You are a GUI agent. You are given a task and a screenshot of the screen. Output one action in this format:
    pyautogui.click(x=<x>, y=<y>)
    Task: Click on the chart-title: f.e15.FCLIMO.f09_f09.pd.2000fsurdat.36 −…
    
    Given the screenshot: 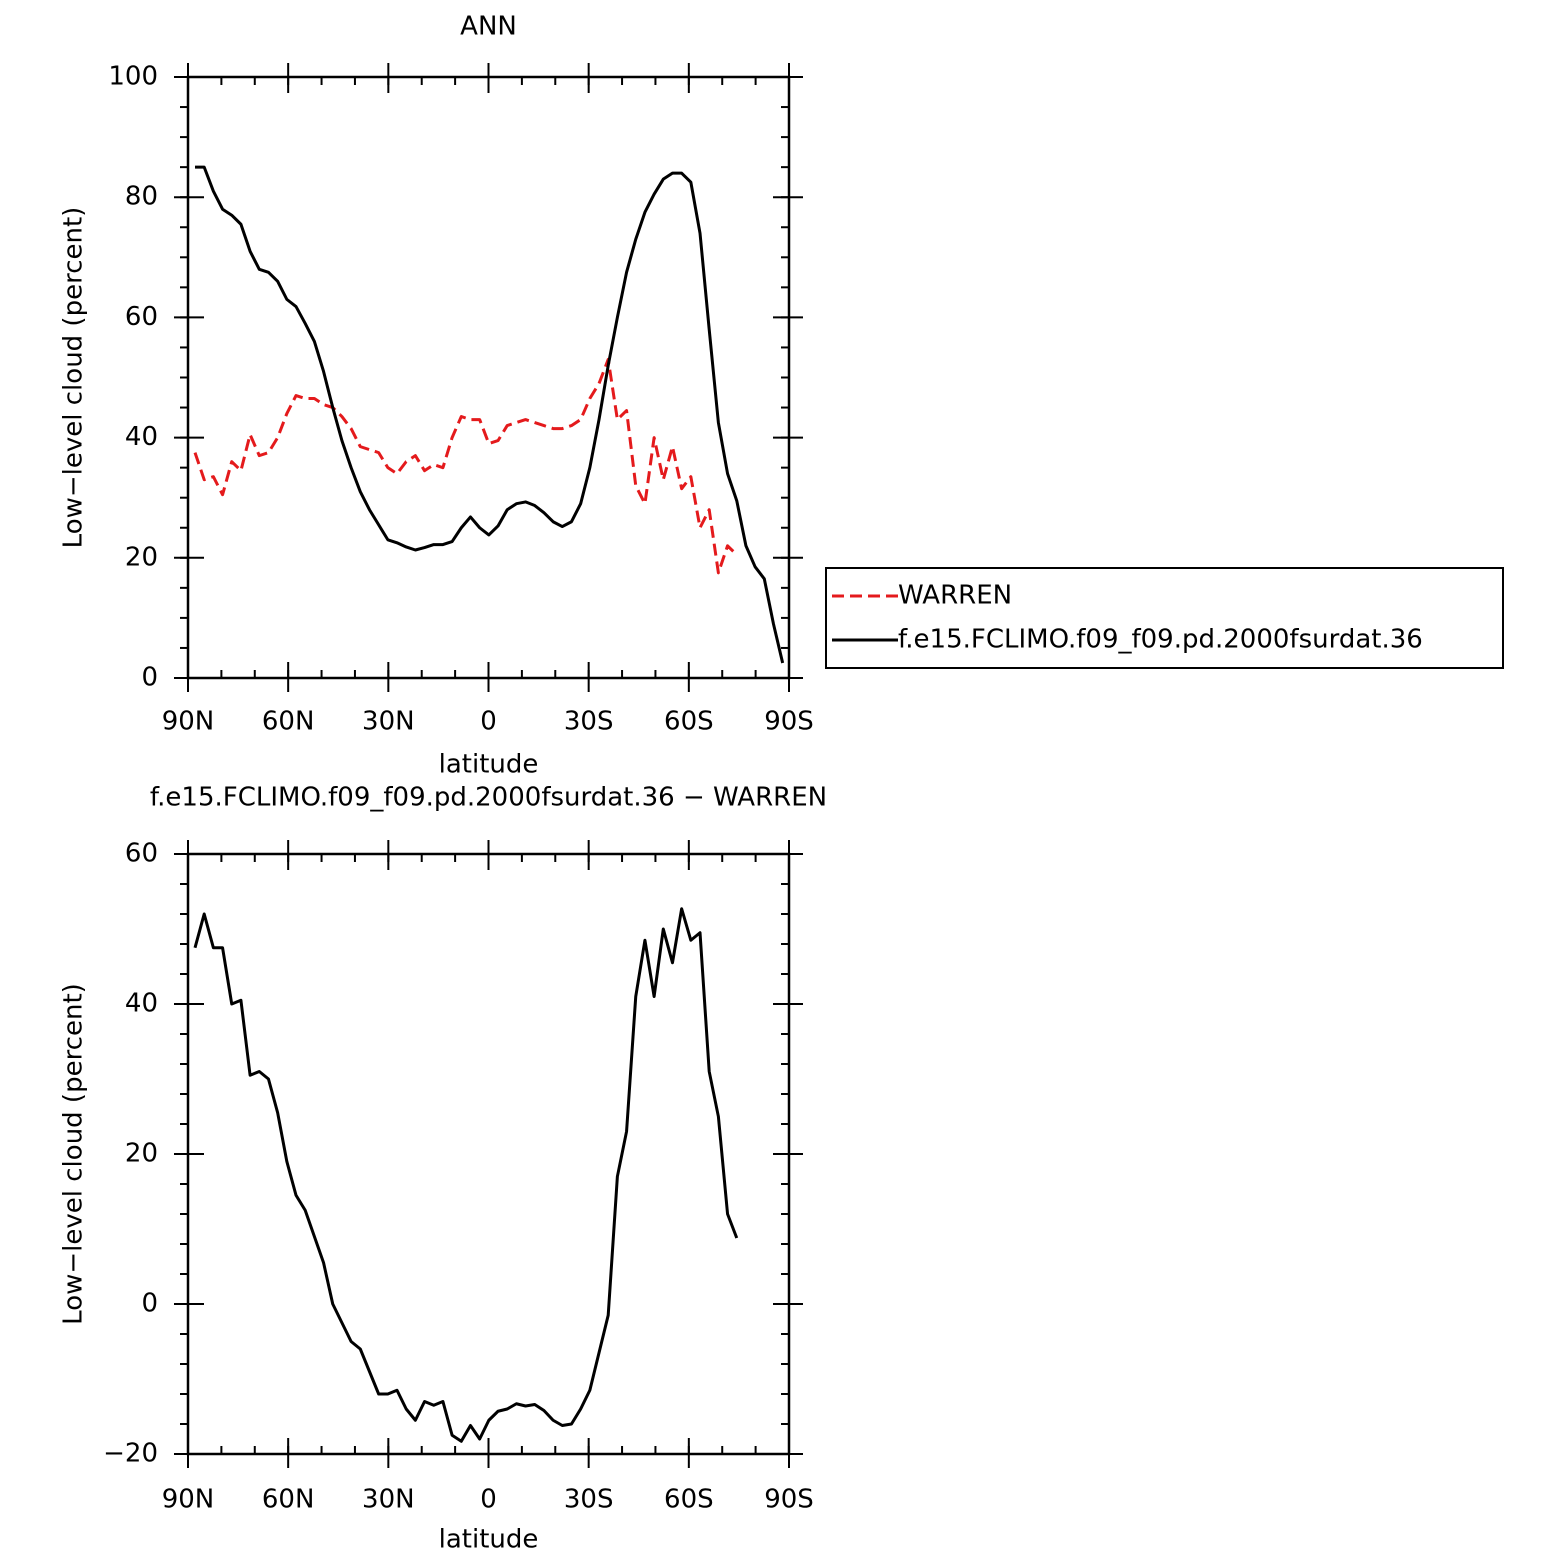 What is the action you would take?
    pyautogui.click(x=488, y=798)
    